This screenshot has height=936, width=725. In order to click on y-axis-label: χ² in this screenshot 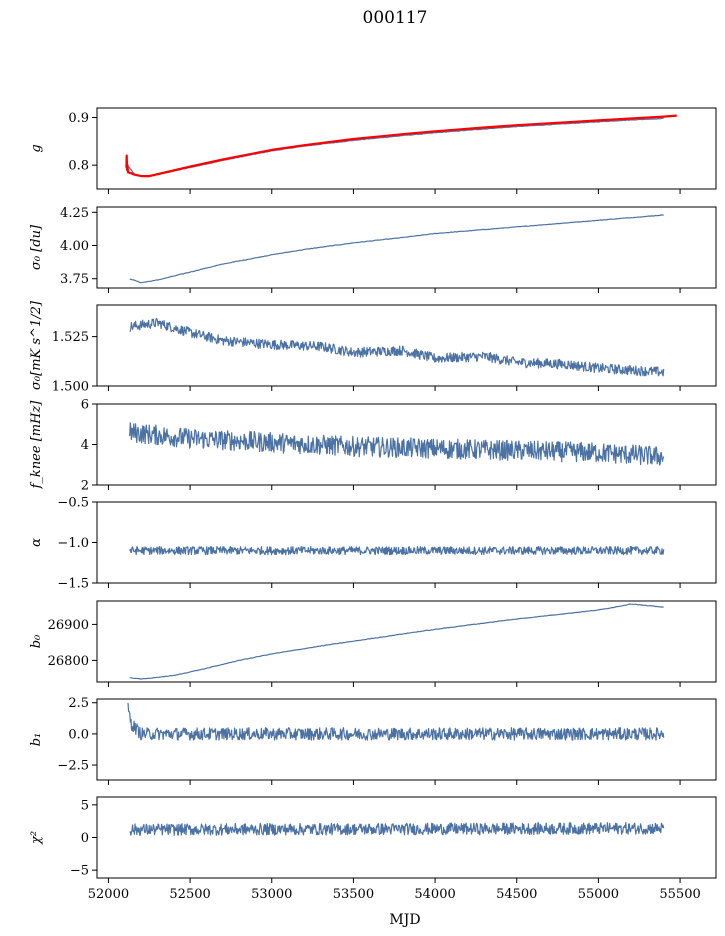, I will do `click(36, 838)`.